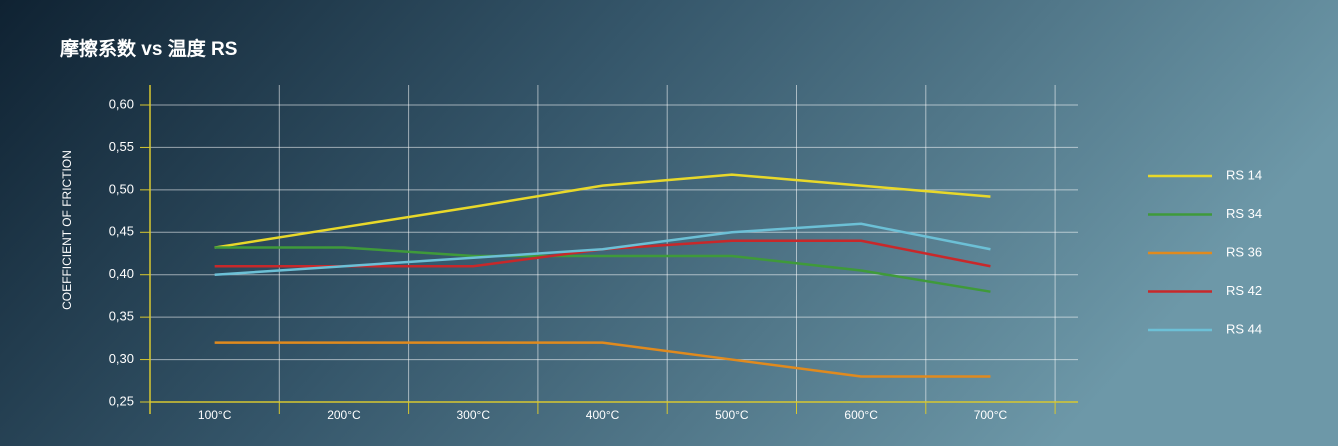 The width and height of the screenshot is (1338, 446). I want to click on chart-title: 摩擦系数 vs 温度 RS, so click(148, 48).